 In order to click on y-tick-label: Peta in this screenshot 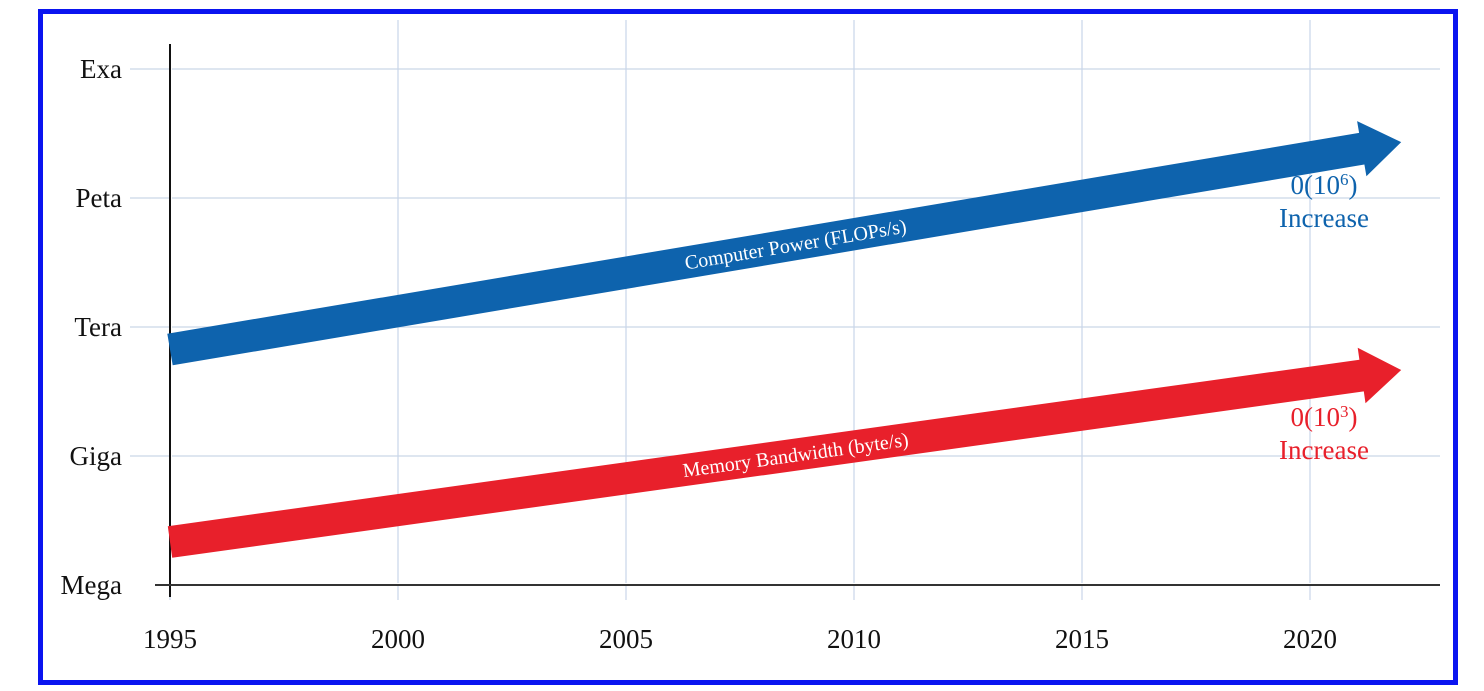, I will do `click(99, 198)`.